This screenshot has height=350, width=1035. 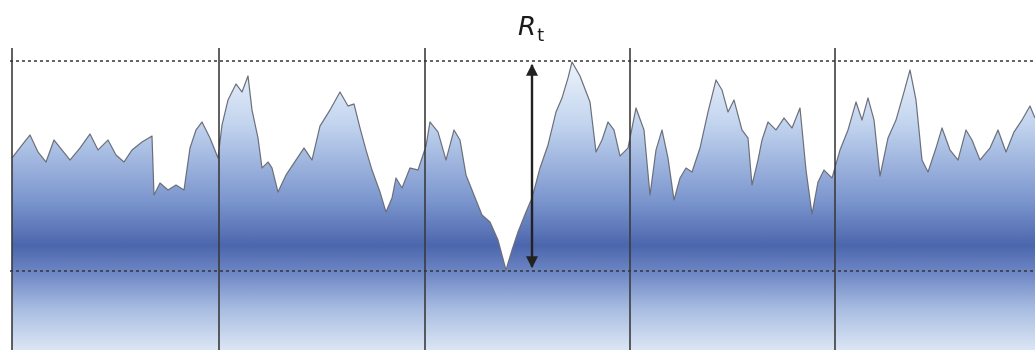 I want to click on rt-label: Rt, so click(x=531, y=29).